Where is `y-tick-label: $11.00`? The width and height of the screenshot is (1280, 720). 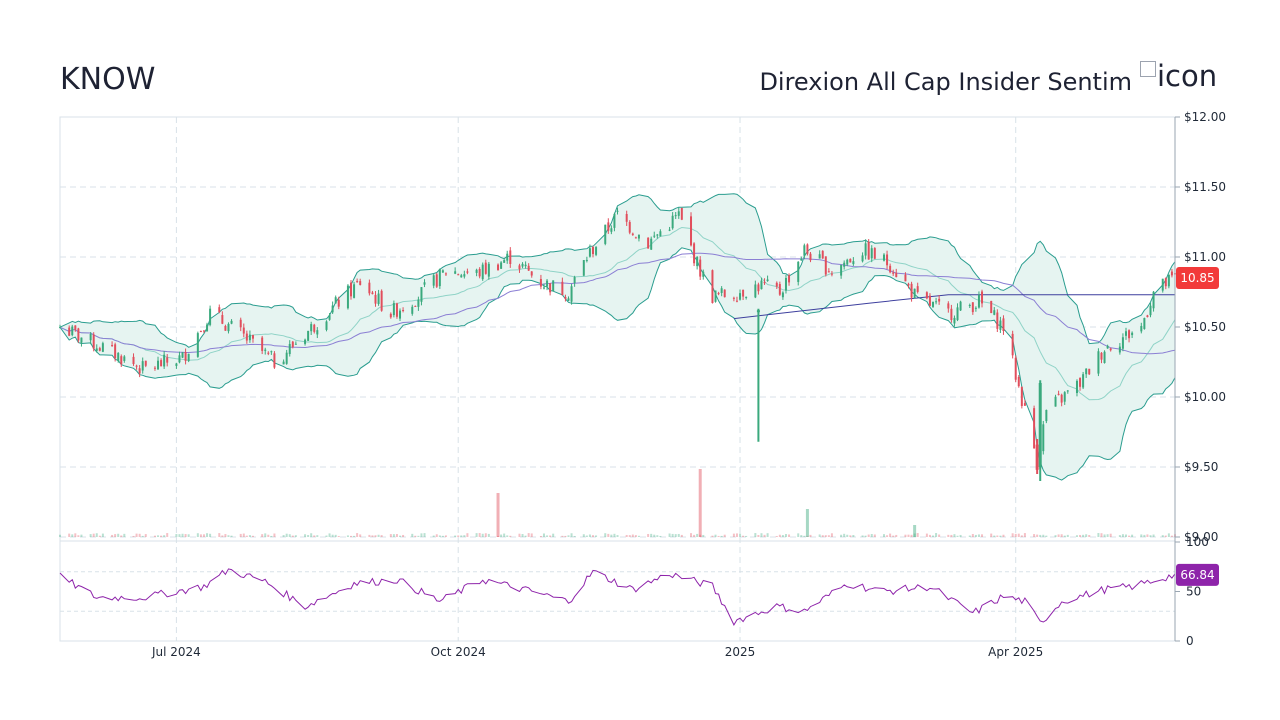
y-tick-label: $11.00 is located at coordinates (1205, 257).